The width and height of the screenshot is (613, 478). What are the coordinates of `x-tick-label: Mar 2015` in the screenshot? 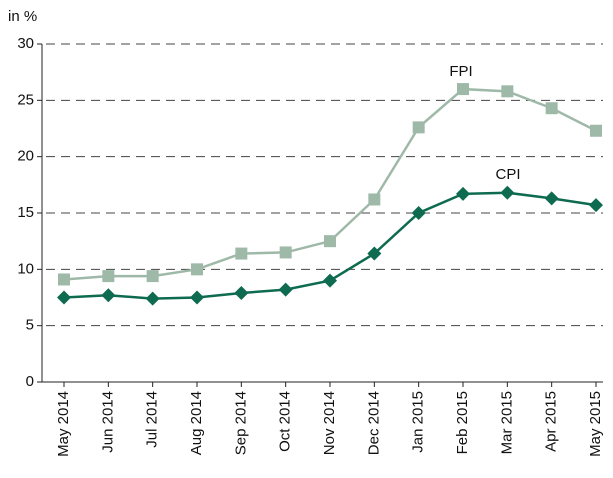 It's located at (506, 422).